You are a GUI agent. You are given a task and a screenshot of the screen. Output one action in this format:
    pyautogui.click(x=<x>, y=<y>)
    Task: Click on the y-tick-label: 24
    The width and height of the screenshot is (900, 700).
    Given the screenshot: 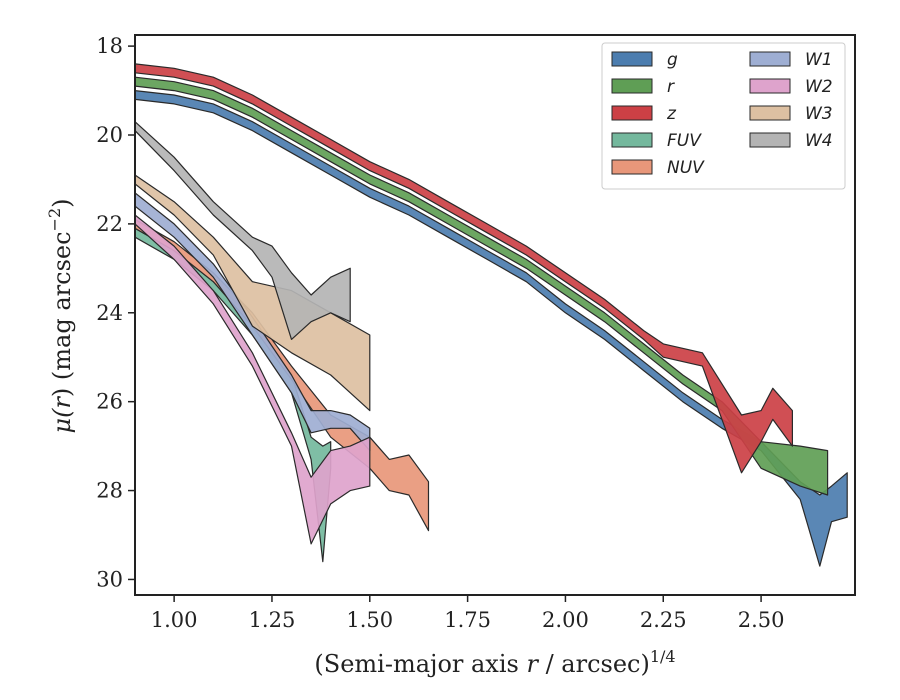 What is the action you would take?
    pyautogui.click(x=109, y=313)
    